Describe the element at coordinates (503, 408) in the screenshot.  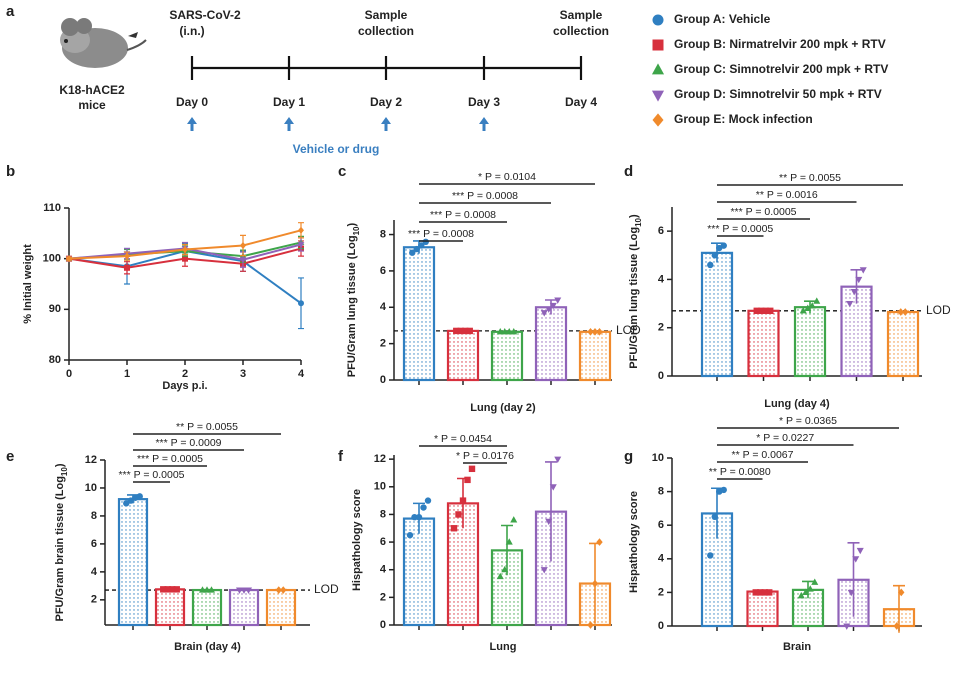
I see `x-axis-label: Lung (day 2)` at that location.